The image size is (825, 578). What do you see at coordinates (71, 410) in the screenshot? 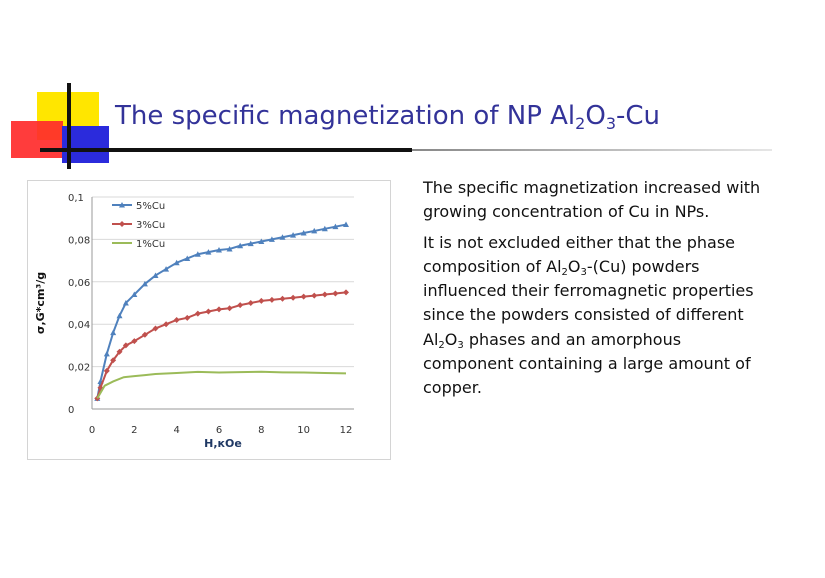
I see `y-tick-label: 0` at bounding box center [71, 410].